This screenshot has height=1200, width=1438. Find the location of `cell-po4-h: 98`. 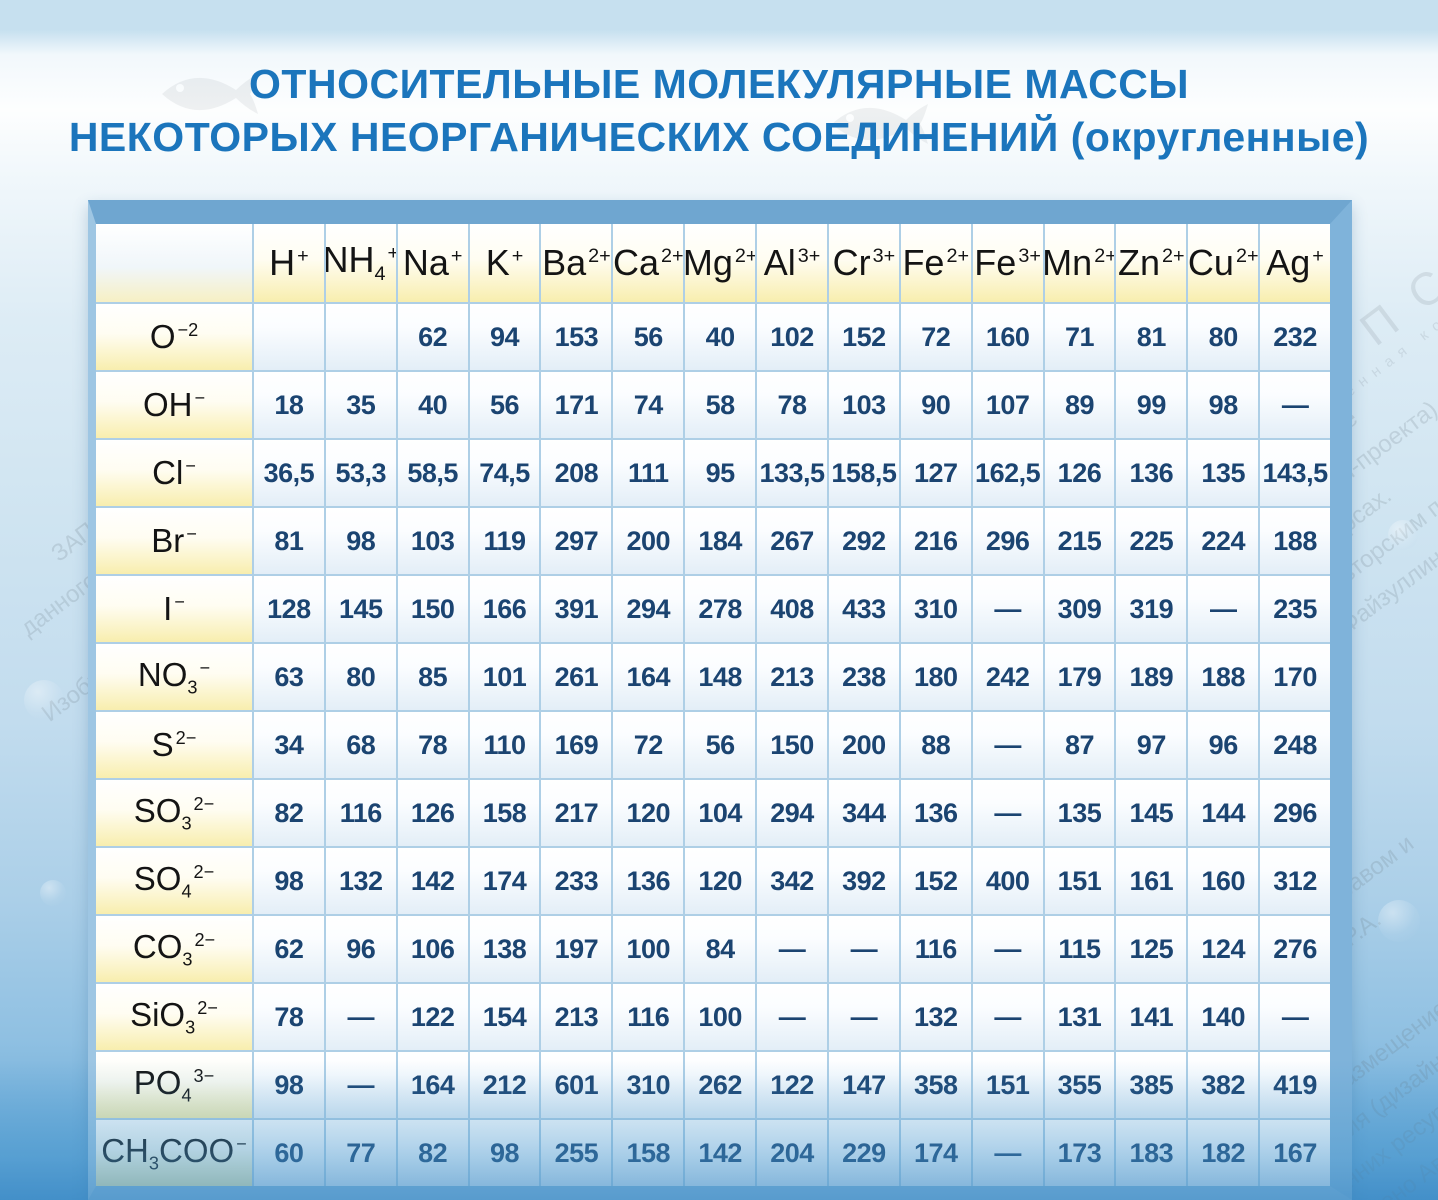

cell-po4-h: 98 is located at coordinates (289, 1085).